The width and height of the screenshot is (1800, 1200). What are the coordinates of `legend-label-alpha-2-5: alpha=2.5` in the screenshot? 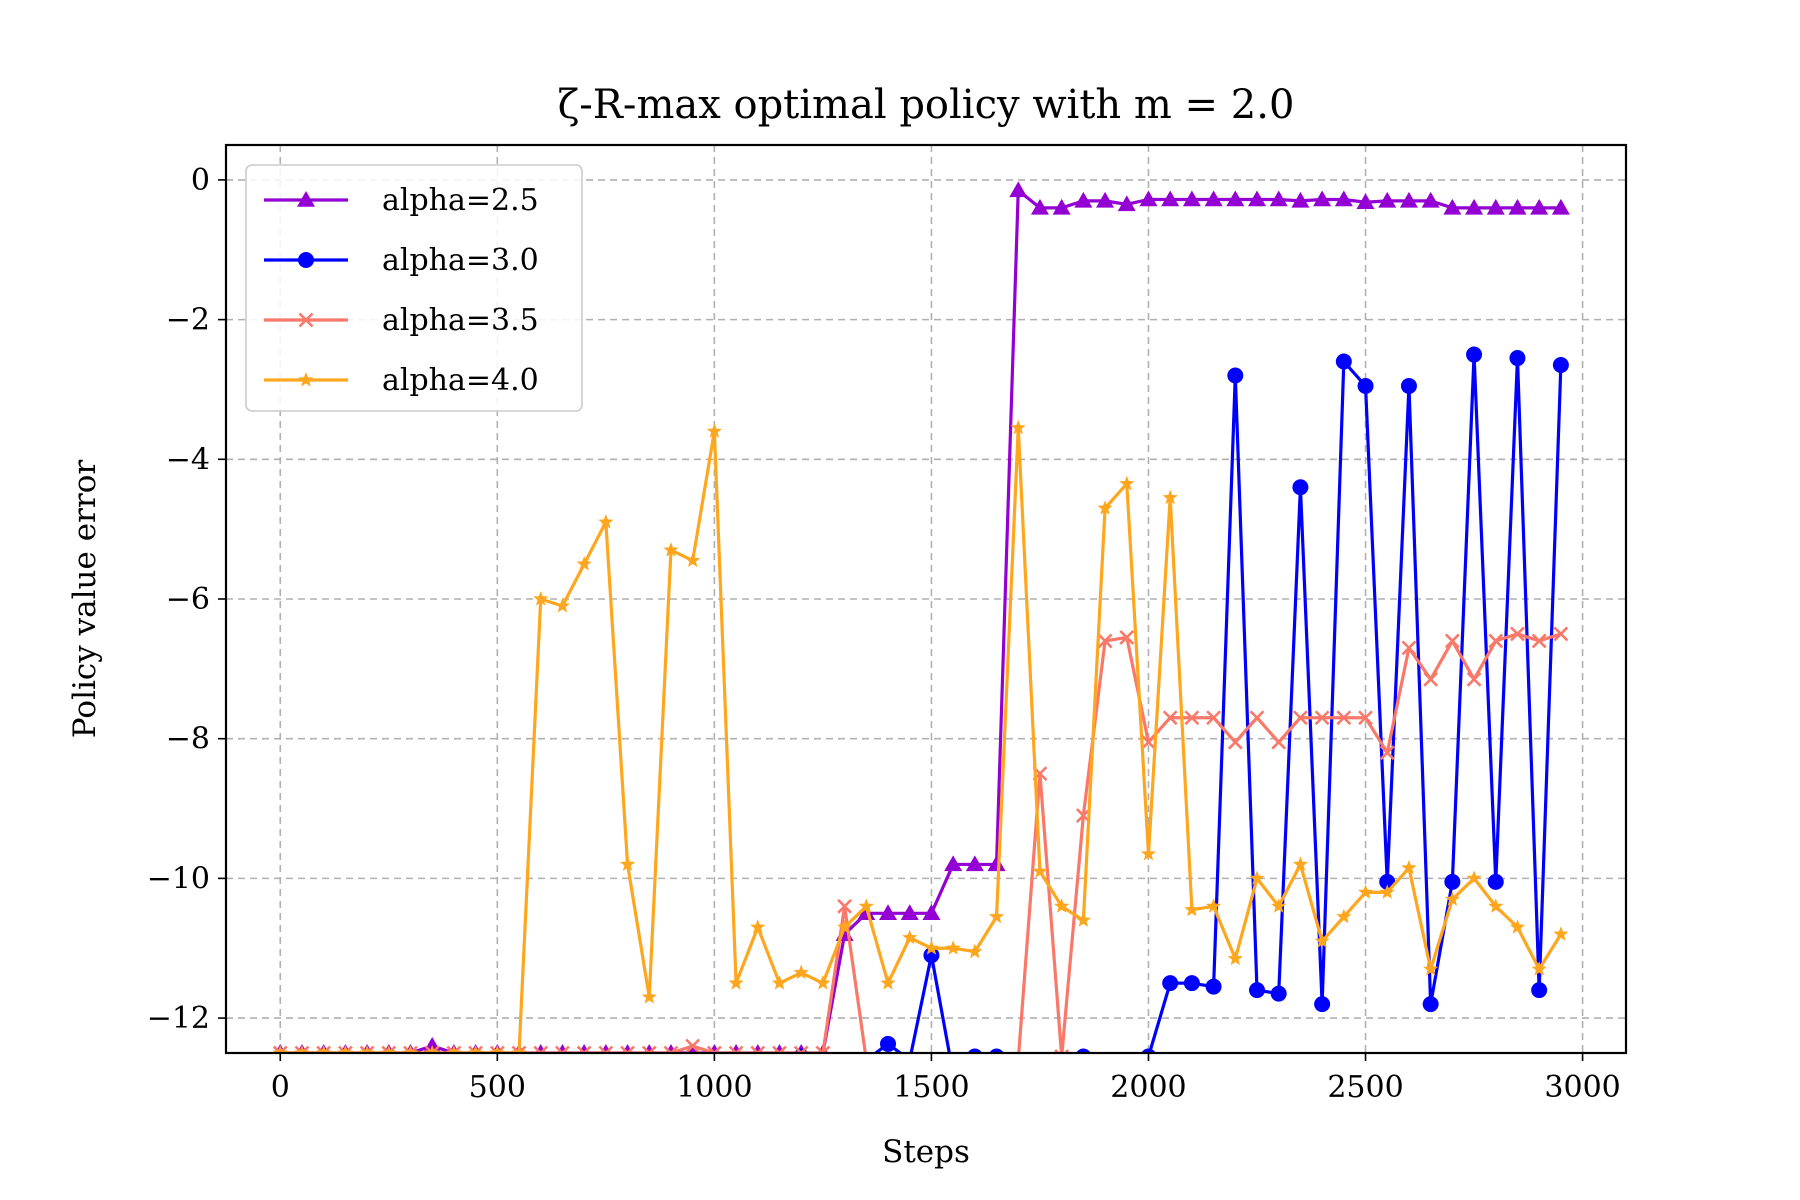 It's located at (460, 200).